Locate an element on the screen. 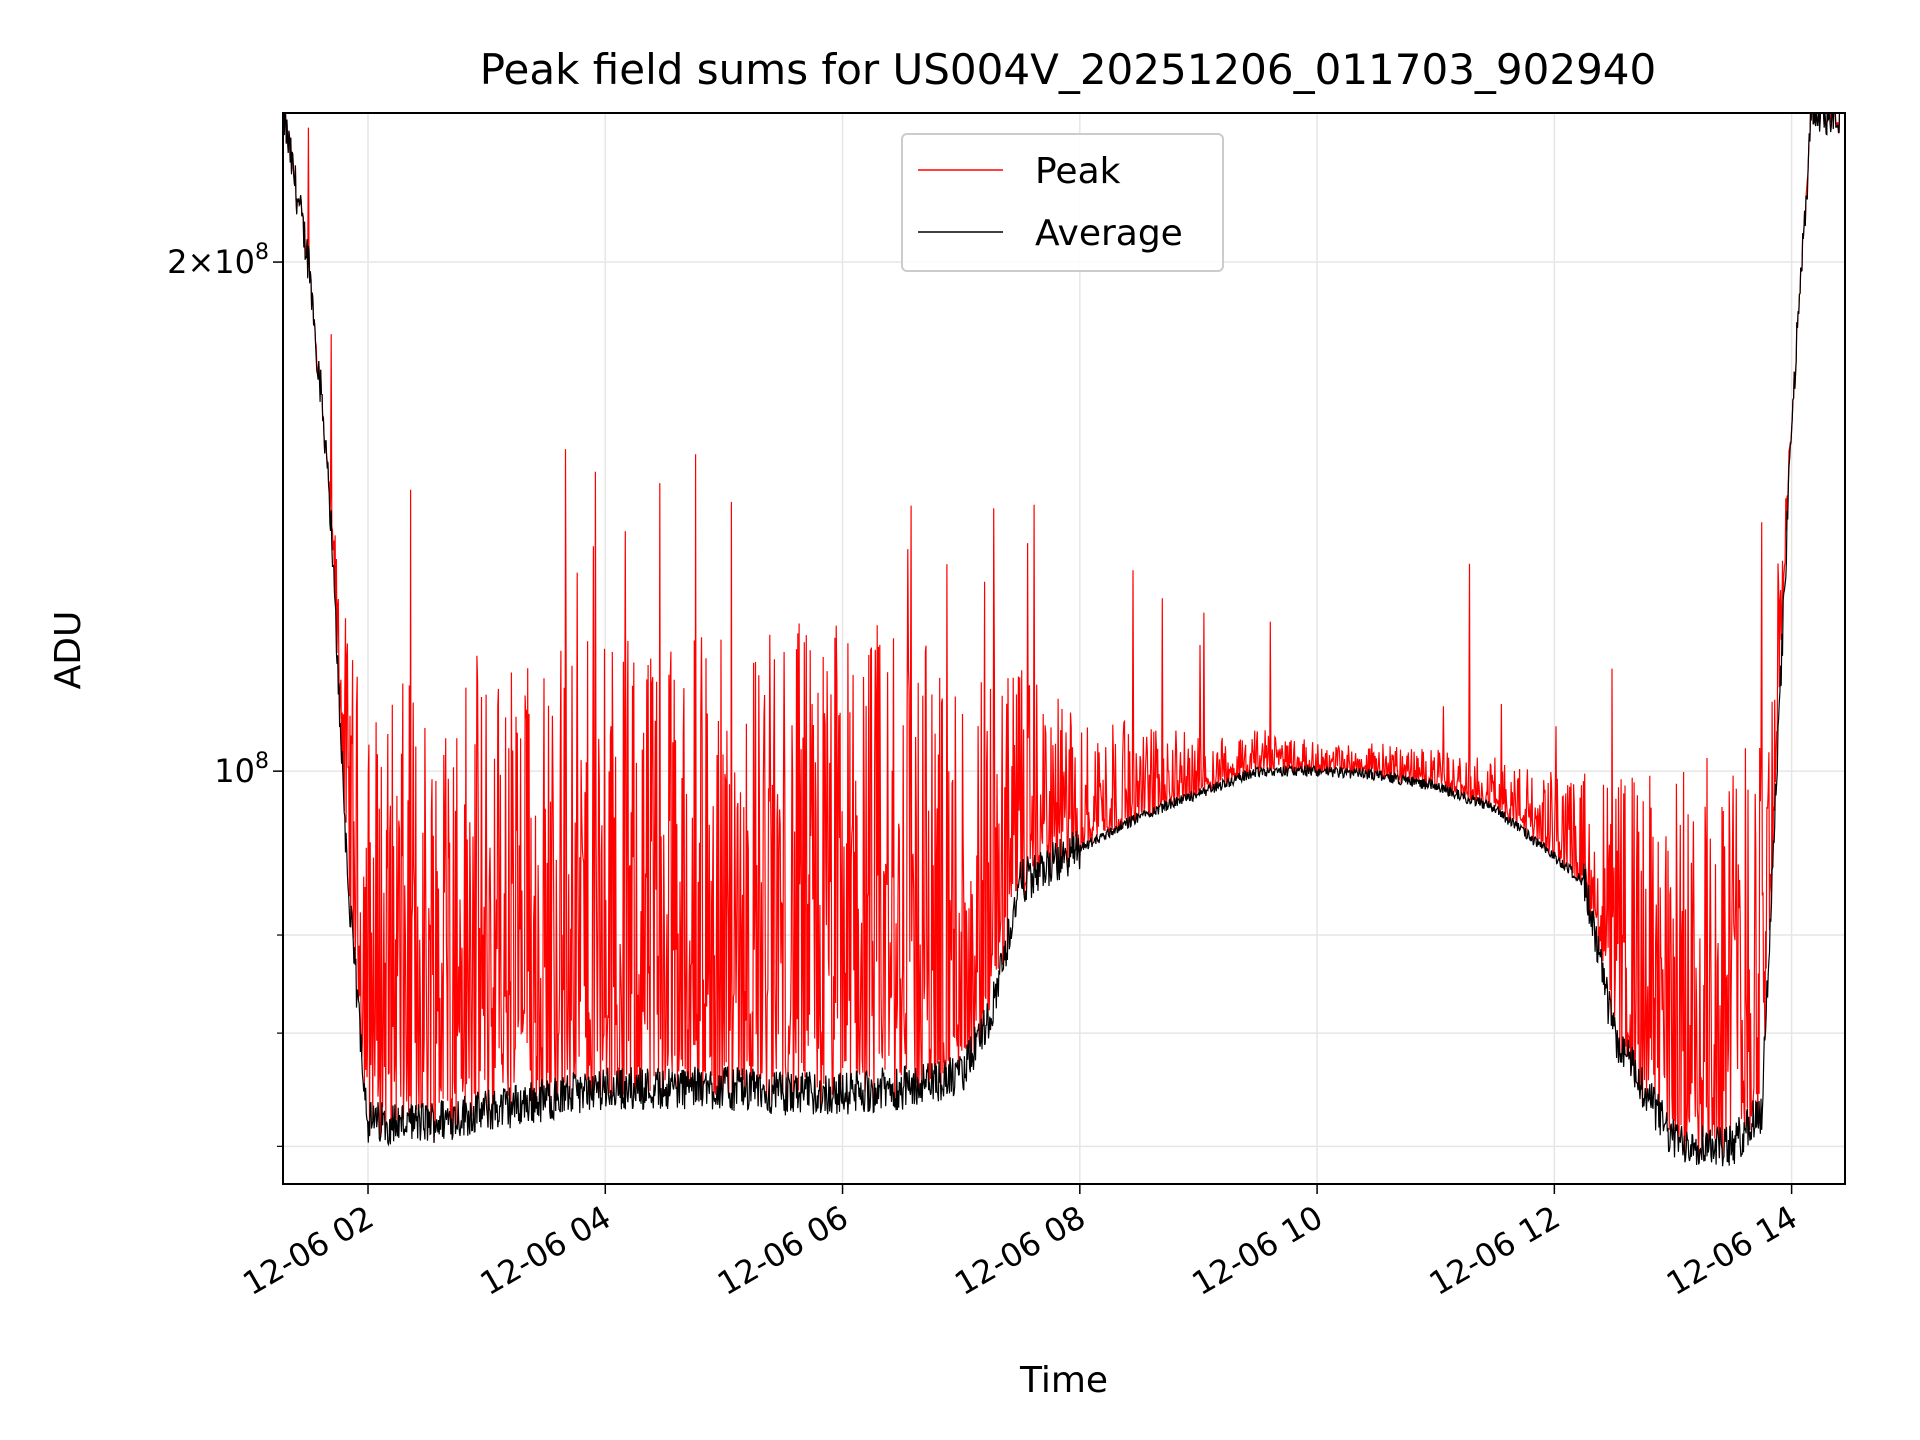 The width and height of the screenshot is (1920, 1440). x-tick-label: 12-06 10 is located at coordinates (1257, 1250).